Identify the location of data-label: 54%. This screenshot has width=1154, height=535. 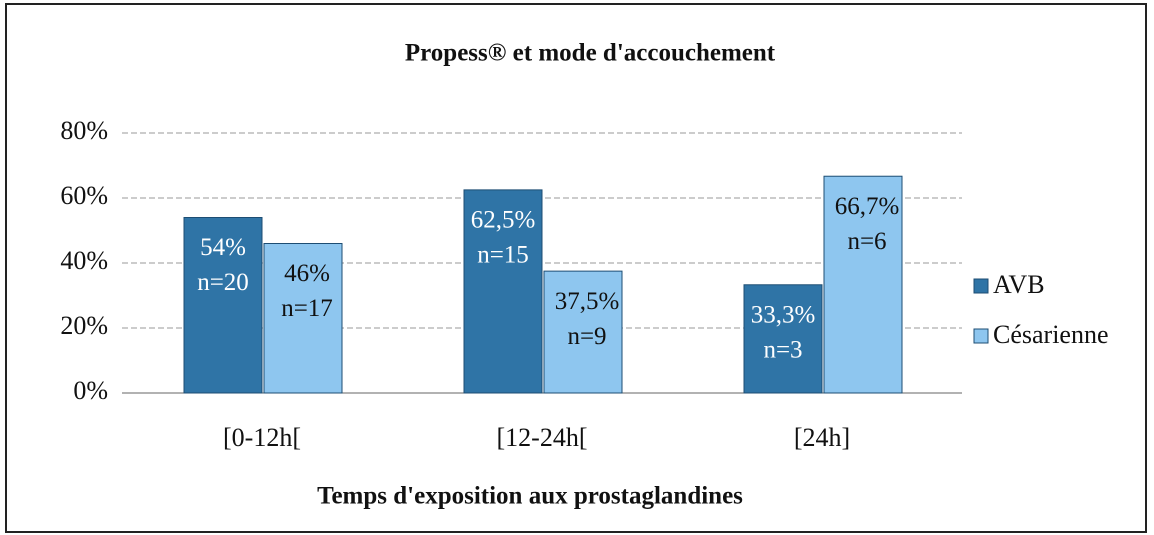
(223, 247).